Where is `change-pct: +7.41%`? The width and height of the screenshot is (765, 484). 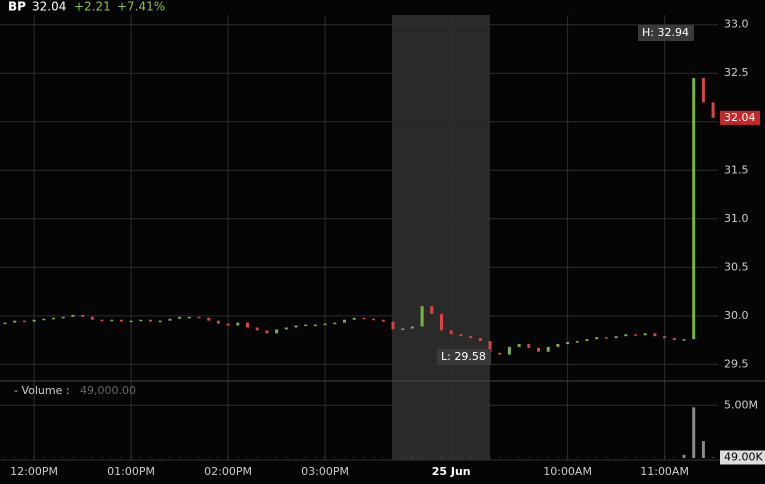 change-pct: +7.41% is located at coordinates (141, 7).